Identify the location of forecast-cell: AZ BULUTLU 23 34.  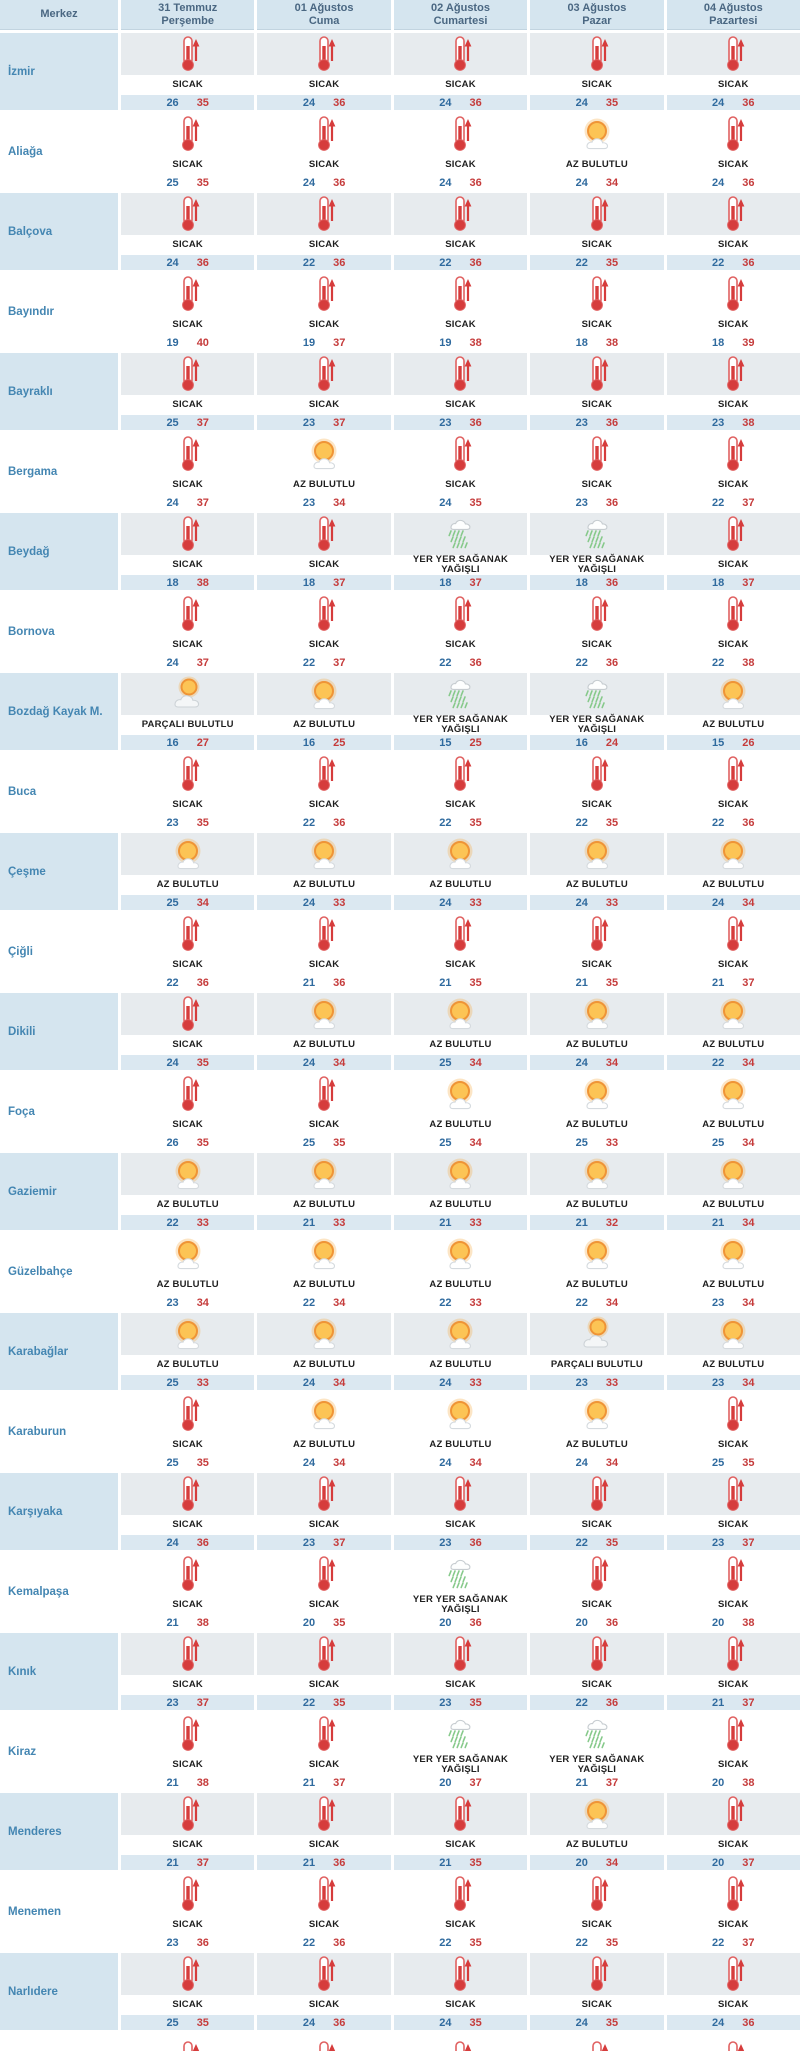
(188, 1271).